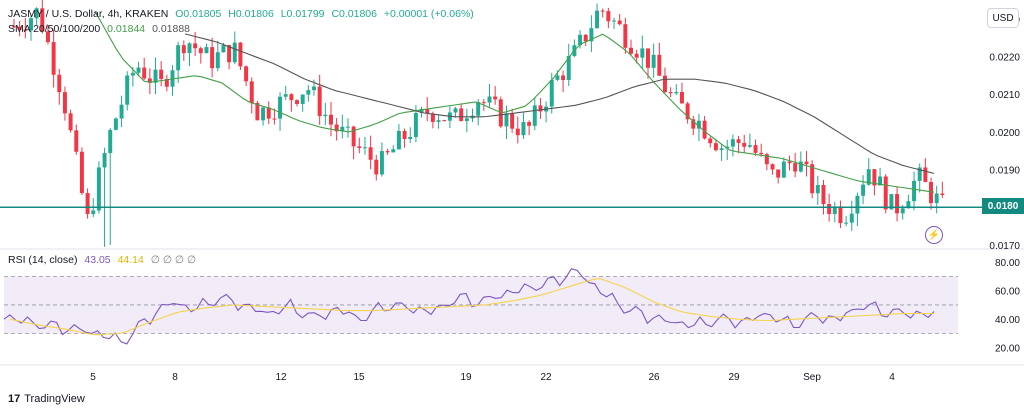 Image resolution: width=1024 pixels, height=412 pixels. Describe the element at coordinates (1003, 206) in the screenshot. I see `last-price-tag: 0.0180` at that location.